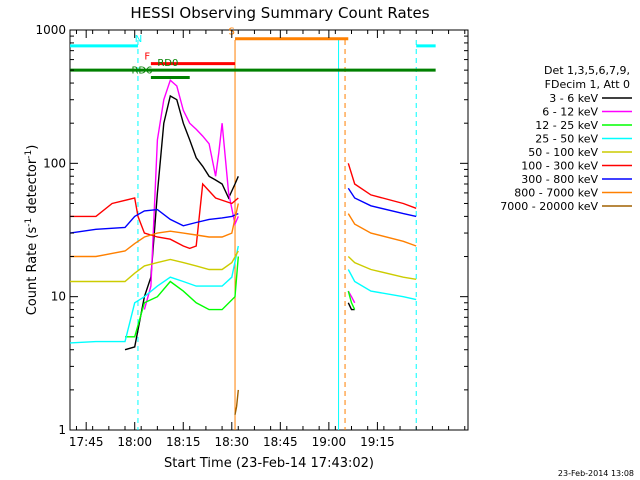  Describe the element at coordinates (58, 297) in the screenshot. I see `y-tick-label: 10` at that location.